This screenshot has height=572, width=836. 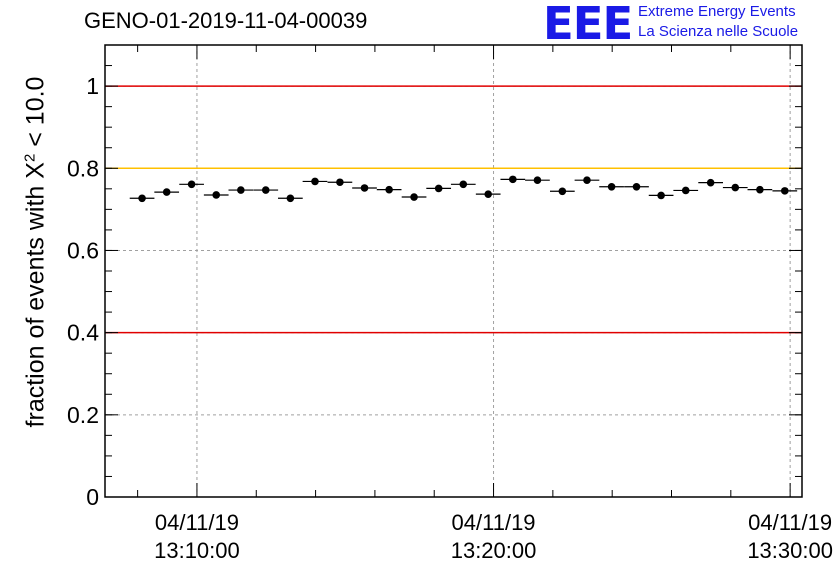 What do you see at coordinates (226, 20) in the screenshot?
I see `plot-title: GENO-01-2019-11-04-00039` at bounding box center [226, 20].